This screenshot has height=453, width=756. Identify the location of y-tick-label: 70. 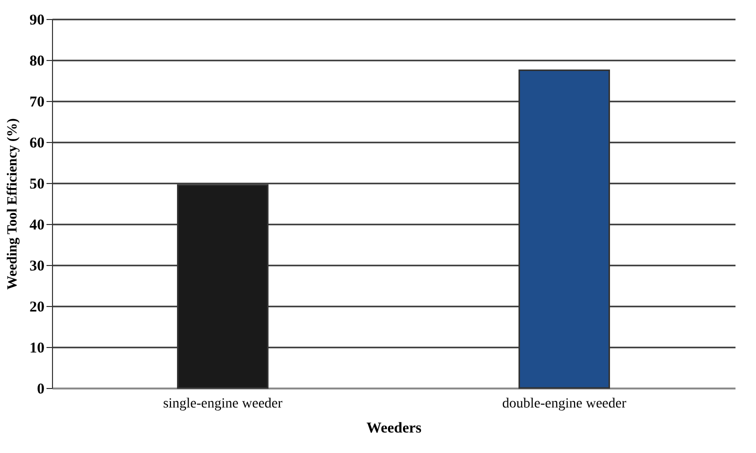
(37, 102).